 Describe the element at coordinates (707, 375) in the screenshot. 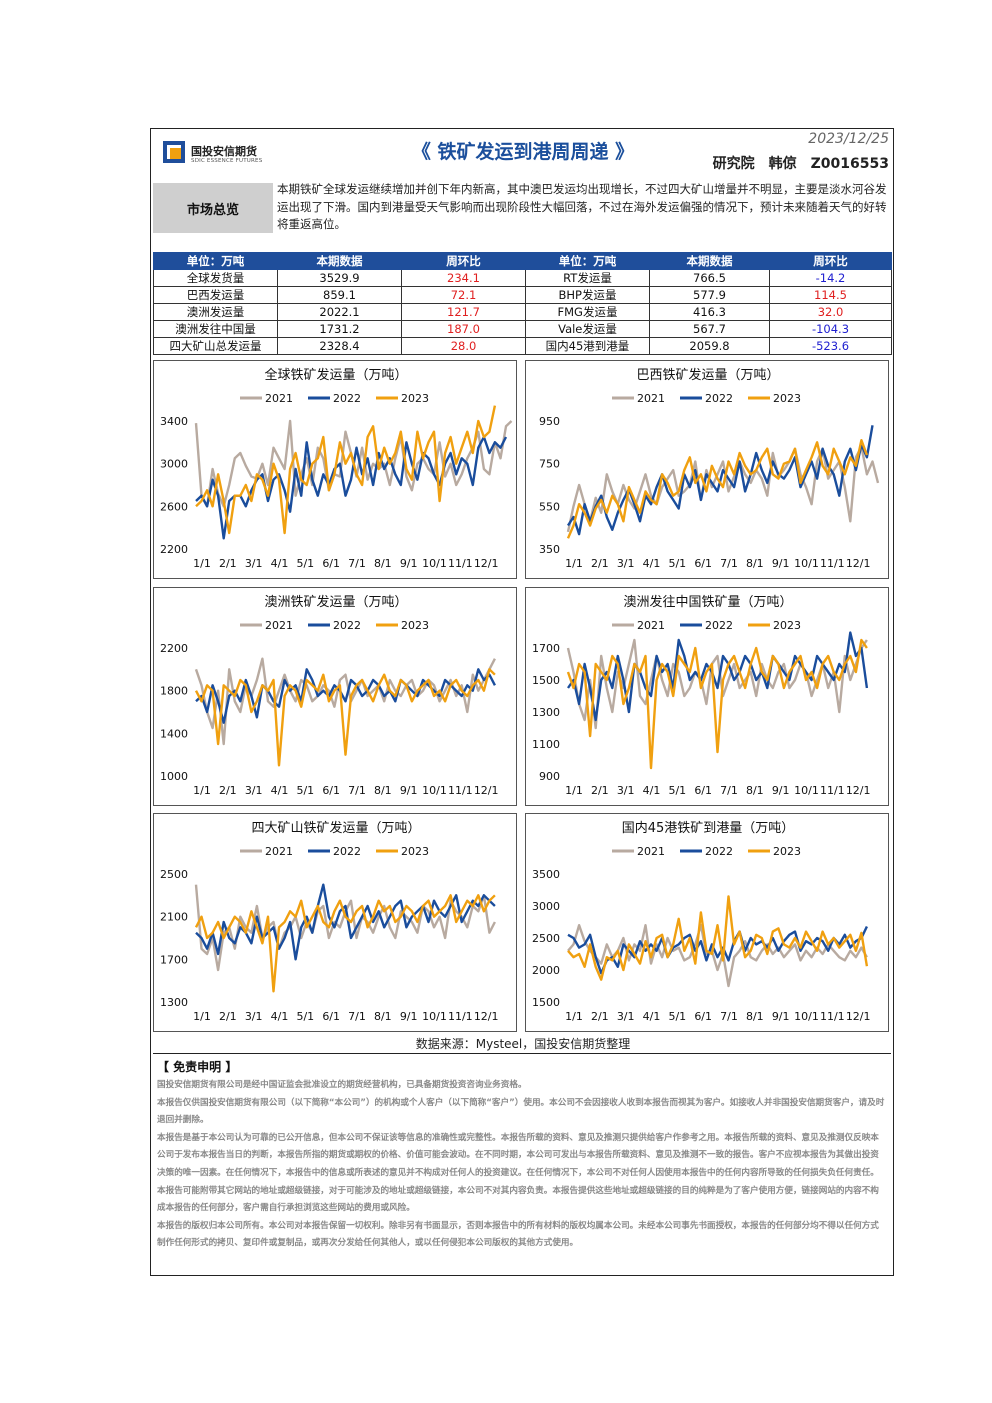

I see `chart-title: 巴西铁矿发运量（万吨）` at that location.